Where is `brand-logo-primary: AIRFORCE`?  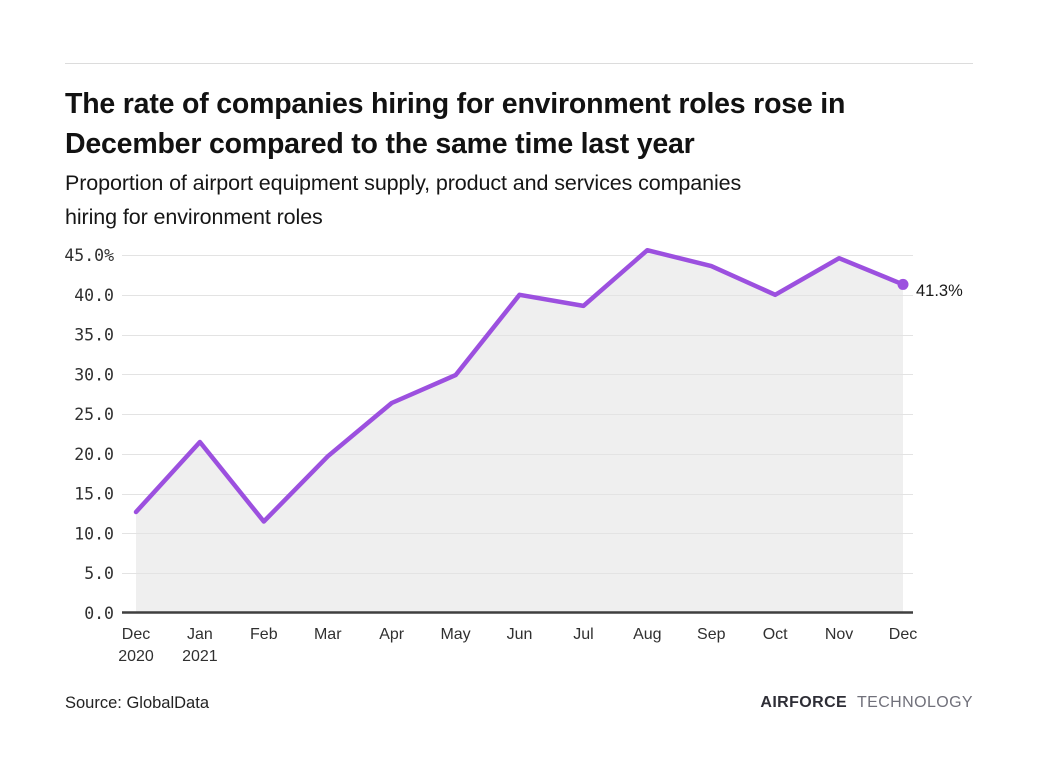 brand-logo-primary: AIRFORCE is located at coordinates (804, 702).